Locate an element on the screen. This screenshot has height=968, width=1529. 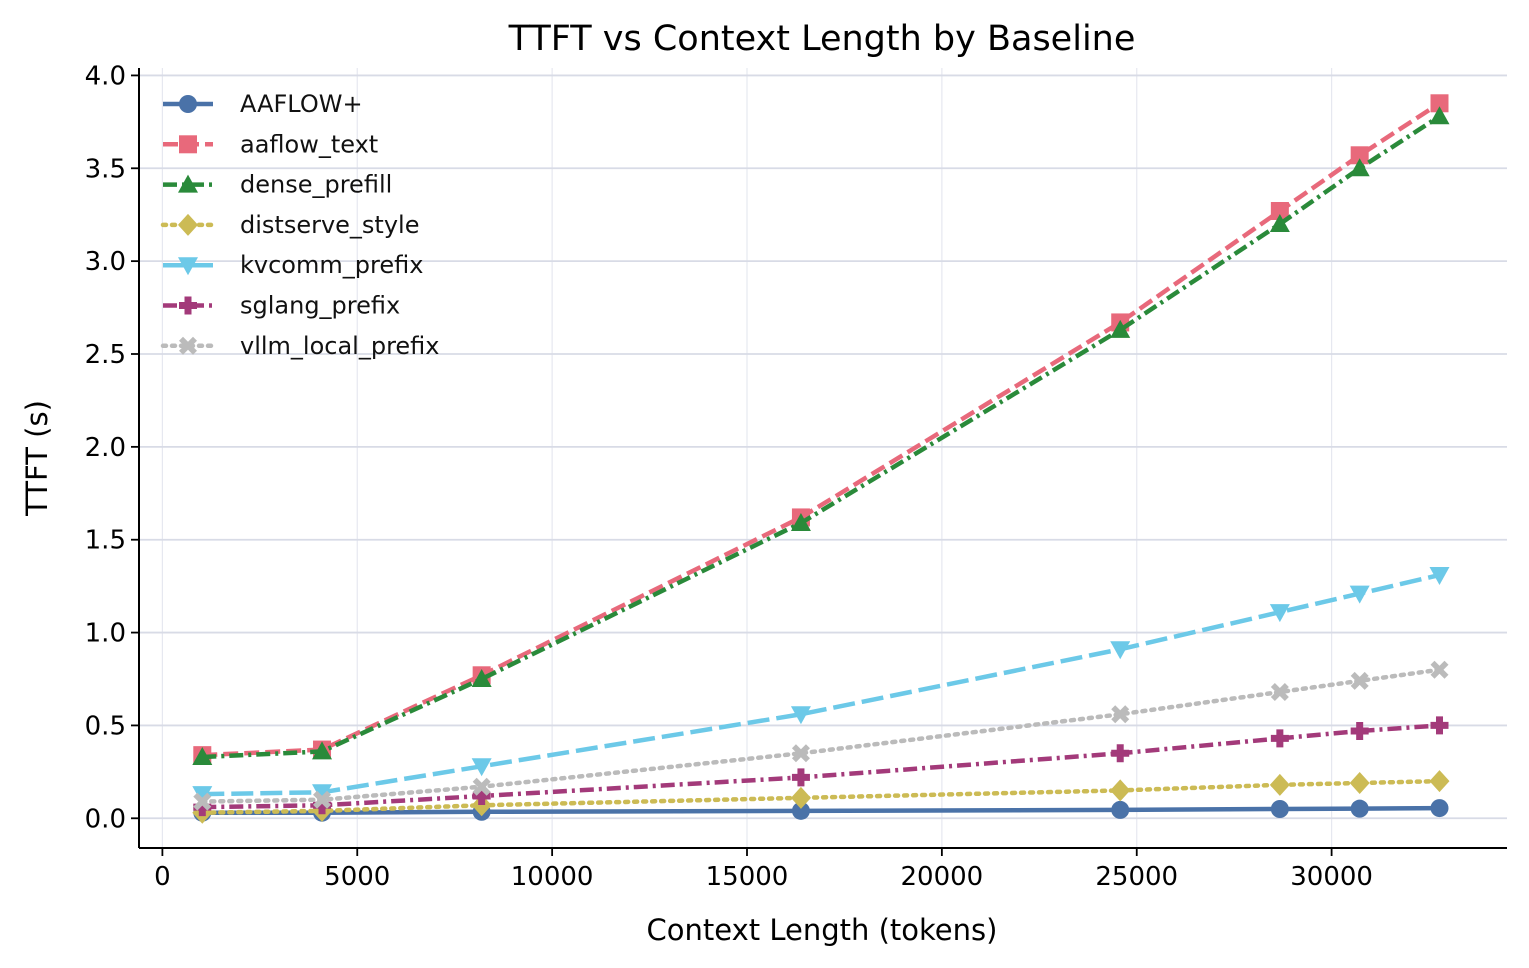
x-tick-label: 30000 is located at coordinates (1331, 877).